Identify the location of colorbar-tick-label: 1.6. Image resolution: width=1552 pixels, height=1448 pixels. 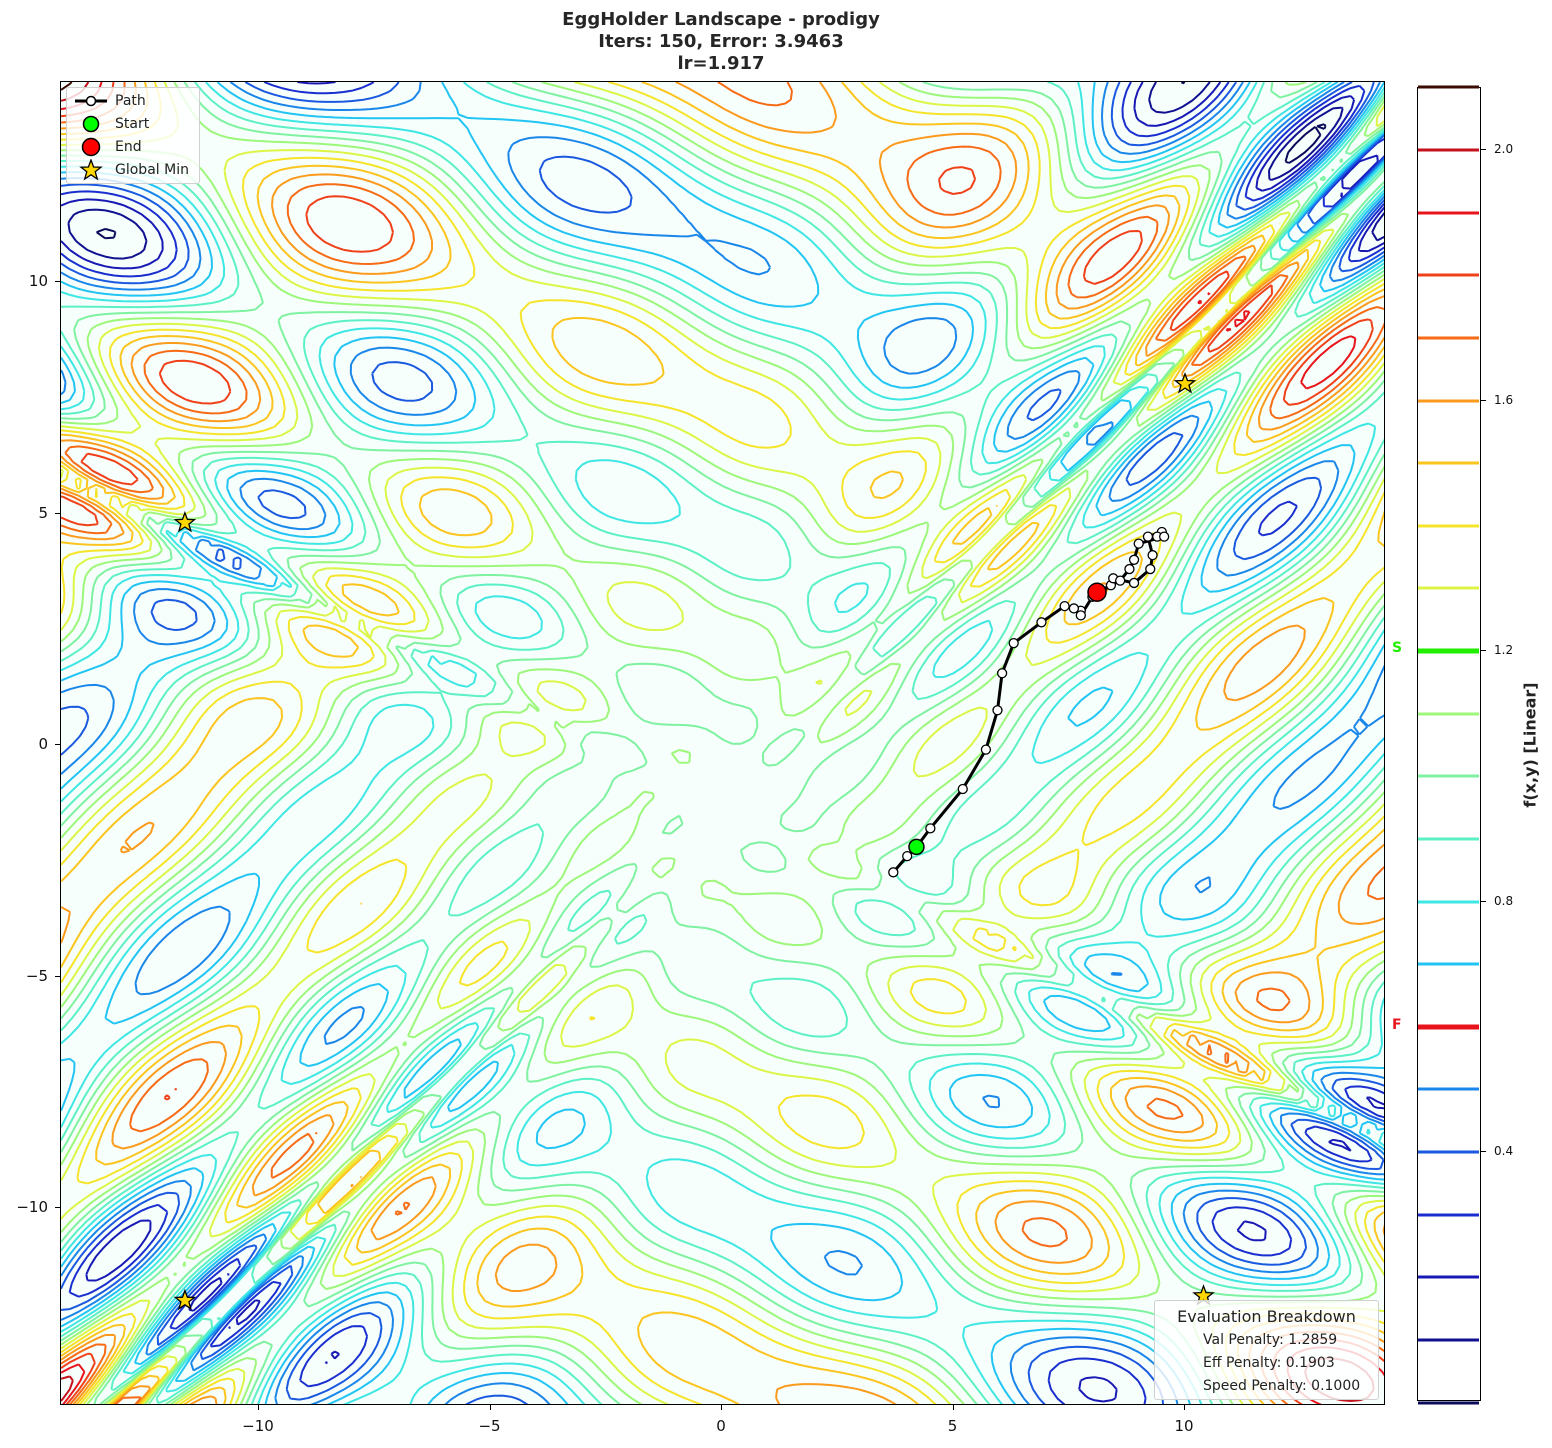
(1504, 399).